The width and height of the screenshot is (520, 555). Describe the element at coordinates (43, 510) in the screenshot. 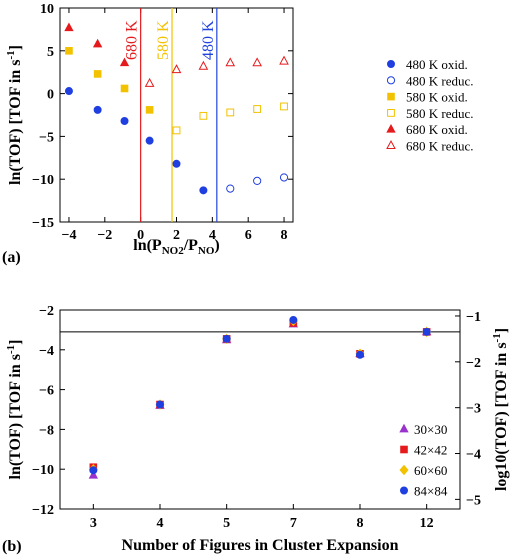

I see `y-tick-label: −12` at that location.